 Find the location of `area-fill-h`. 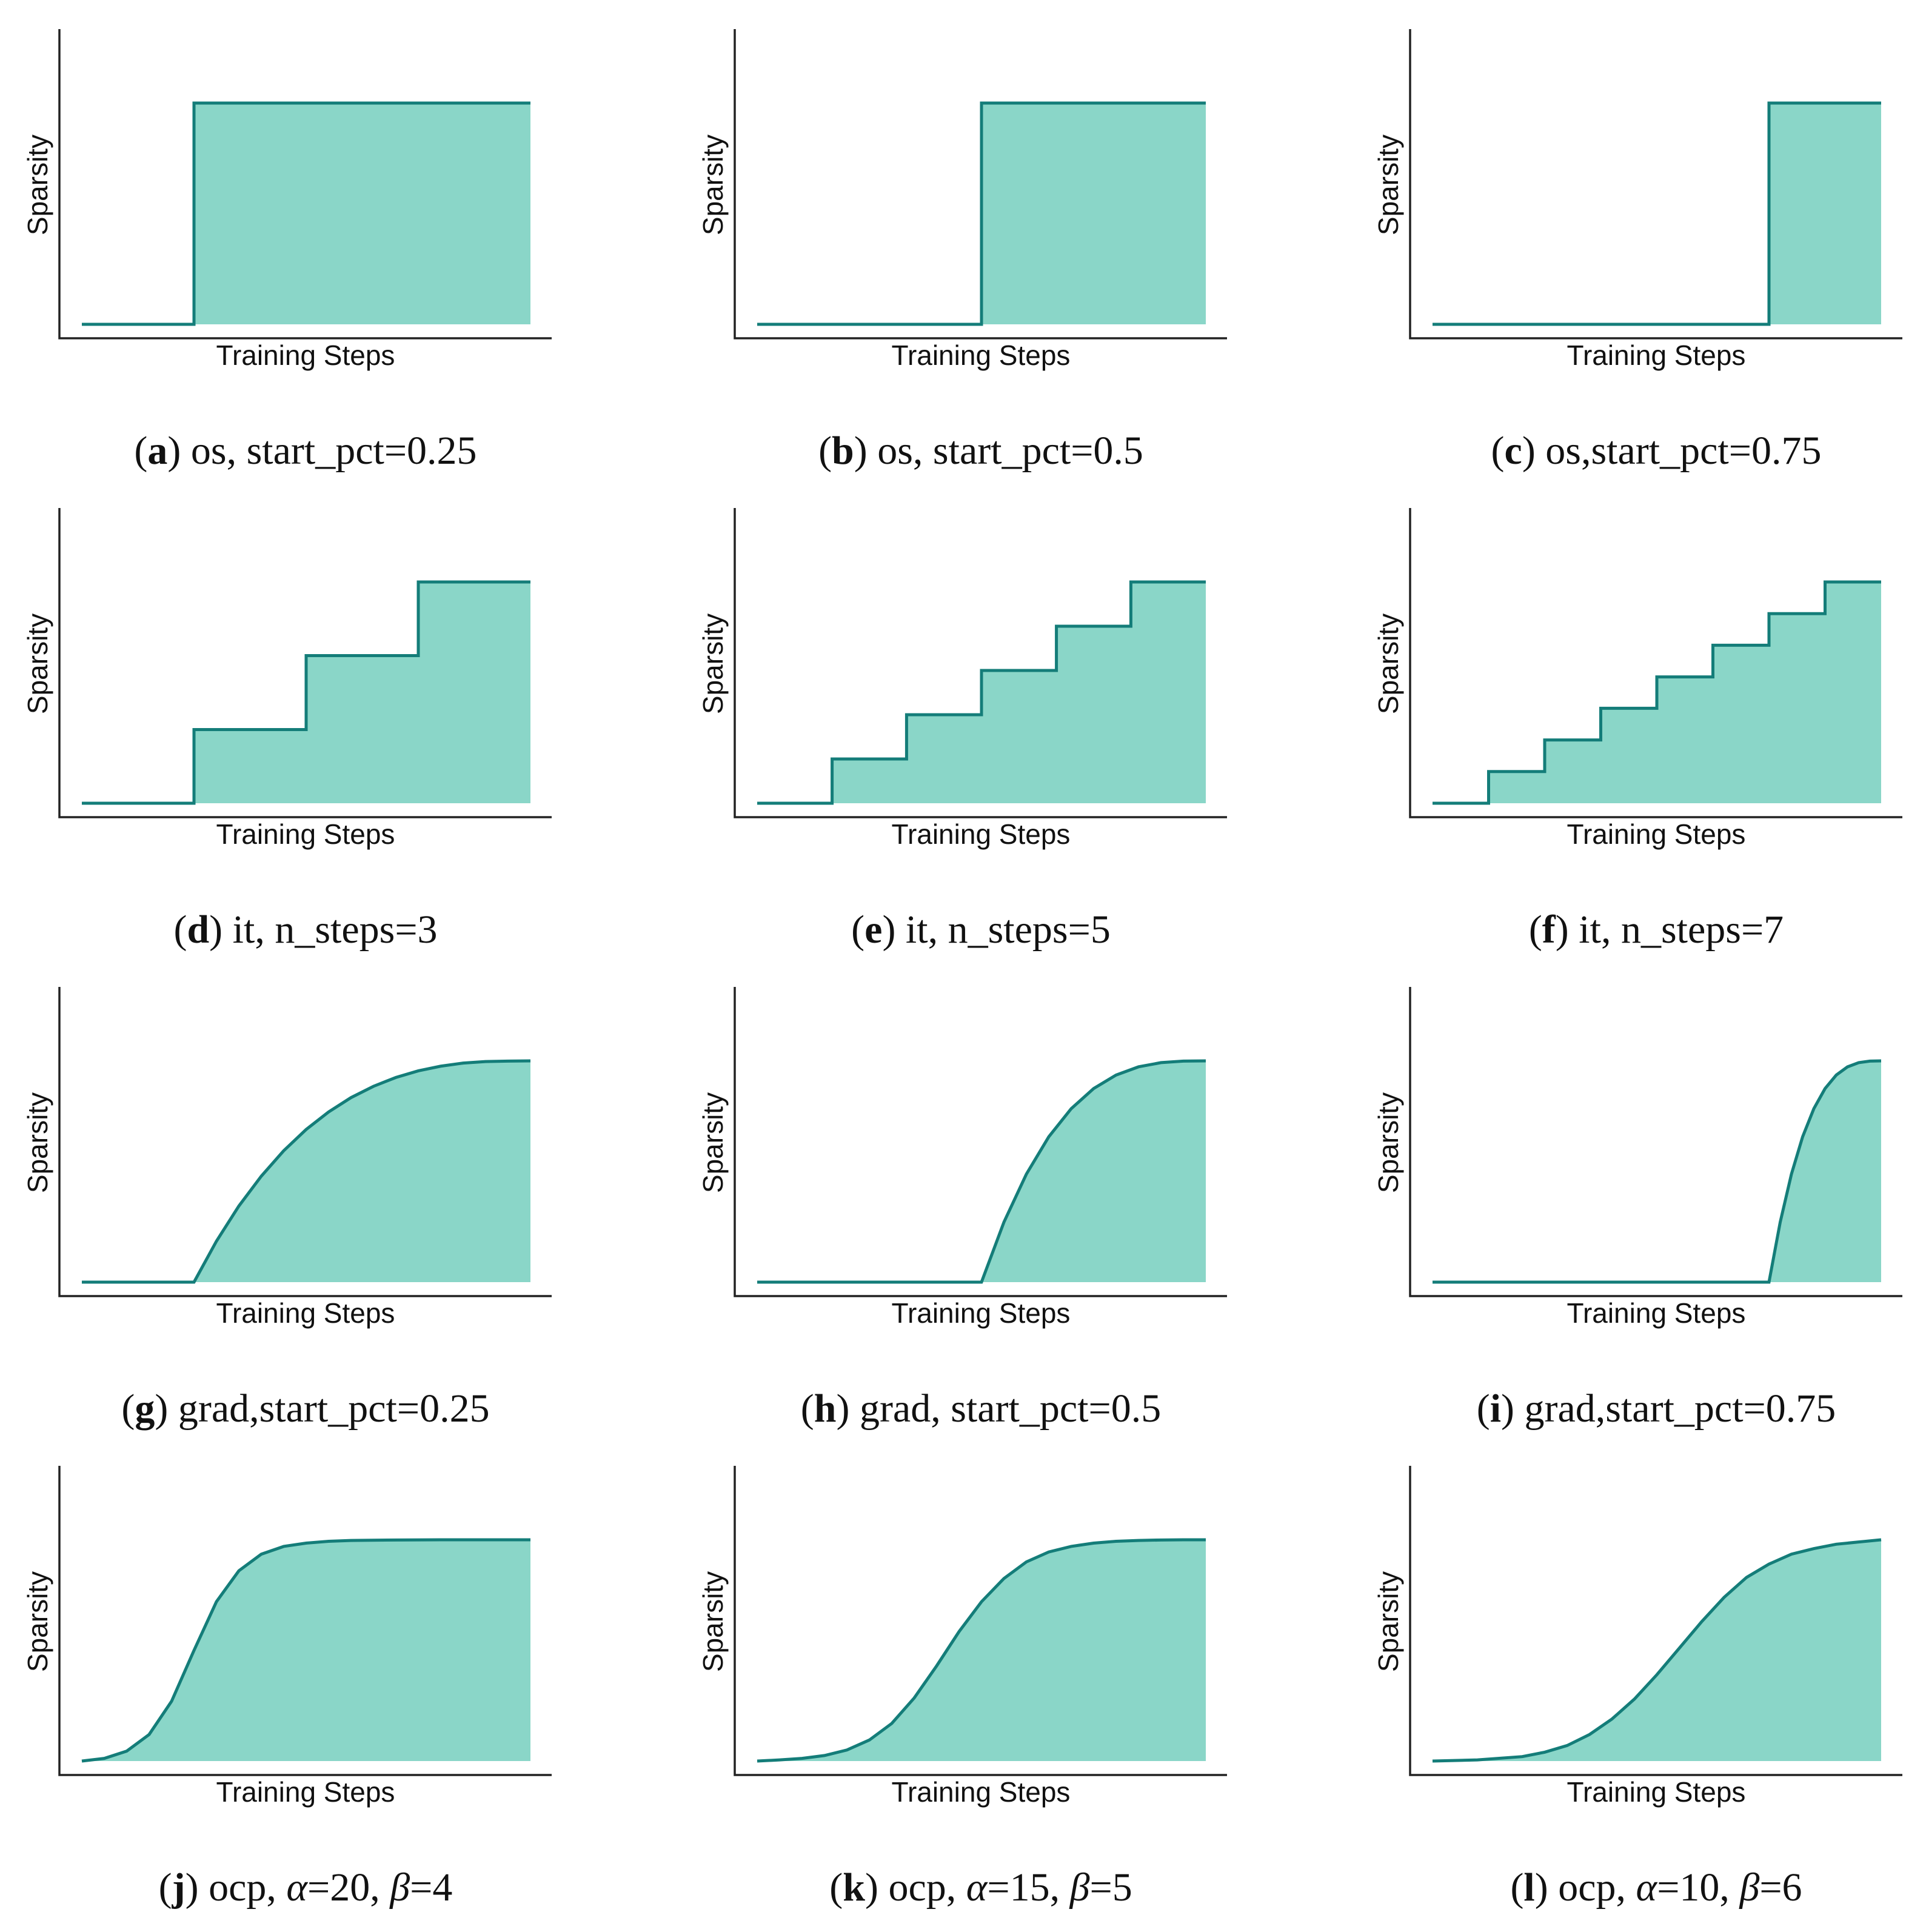

area-fill-h is located at coordinates (982, 1171).